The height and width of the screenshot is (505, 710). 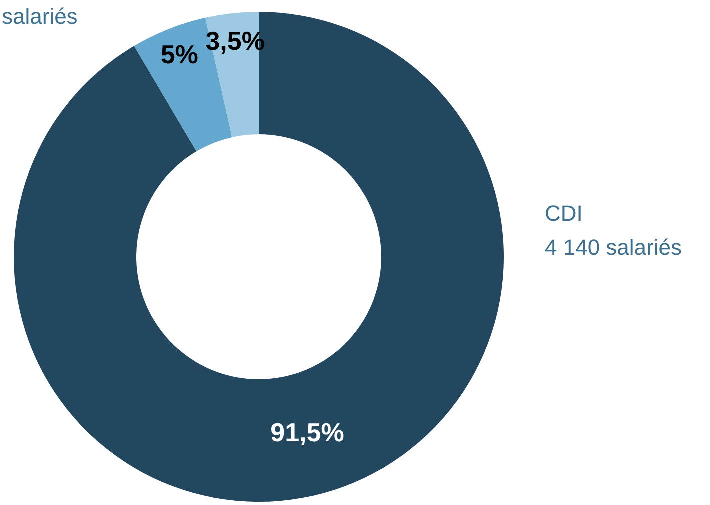 What do you see at coordinates (613, 230) in the screenshot?
I see `slice-label: CDI 4 140 salariés` at bounding box center [613, 230].